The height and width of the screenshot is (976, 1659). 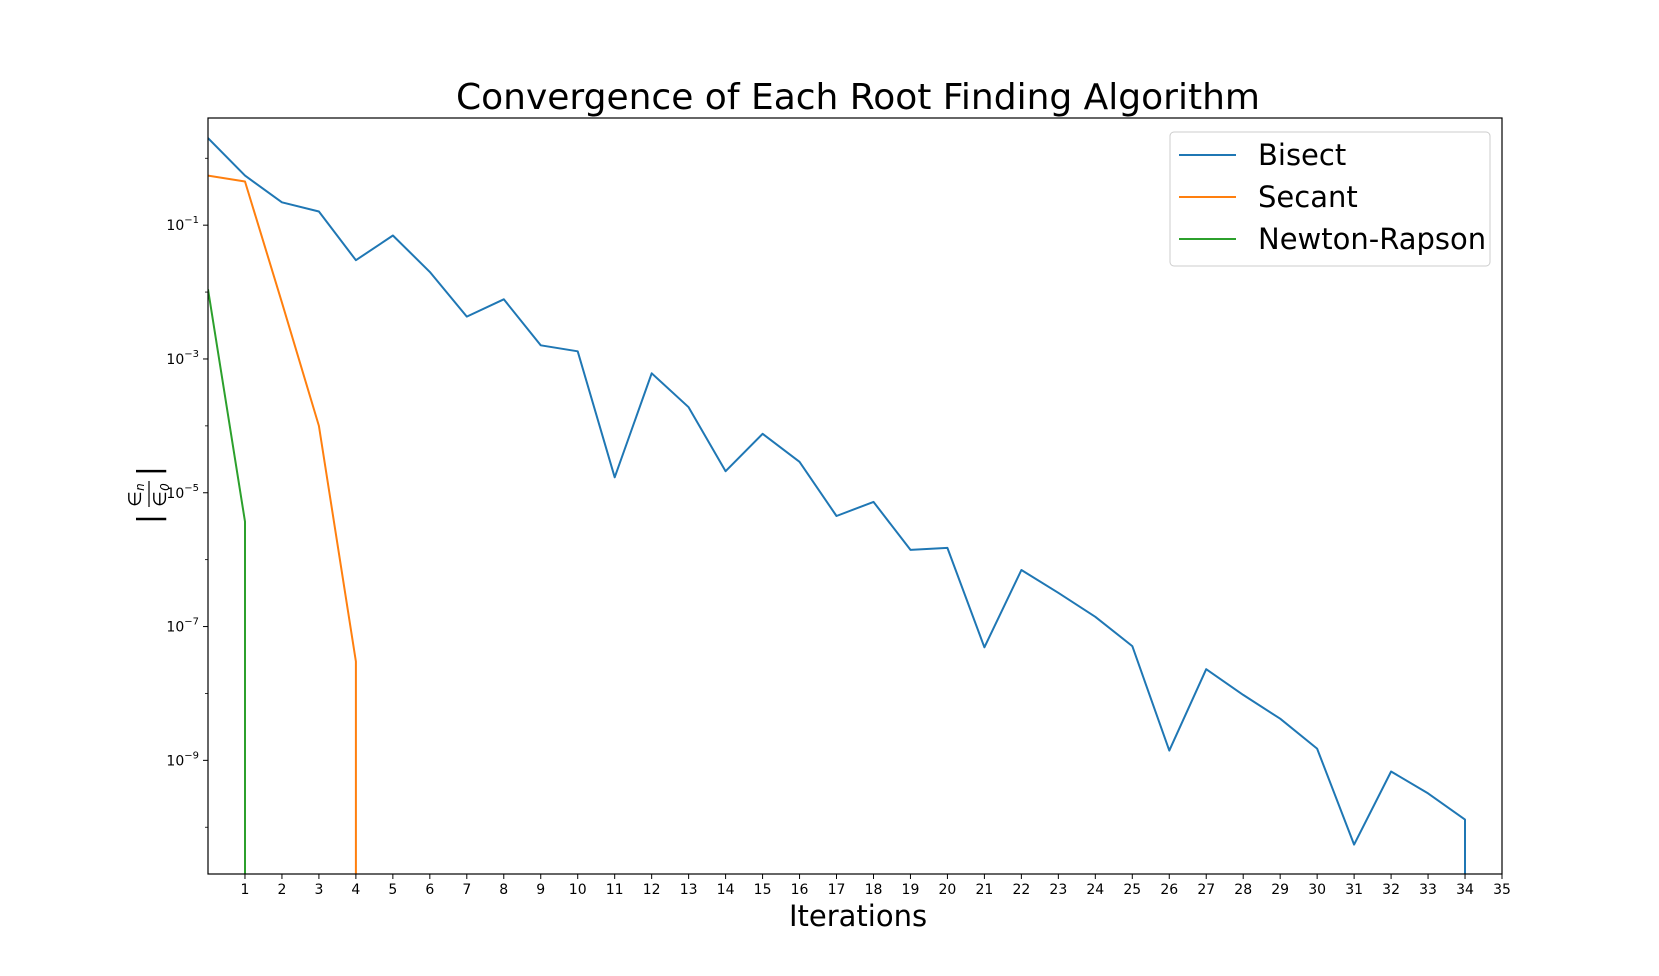 I want to click on x-tick-label: 27, so click(x=1206, y=890).